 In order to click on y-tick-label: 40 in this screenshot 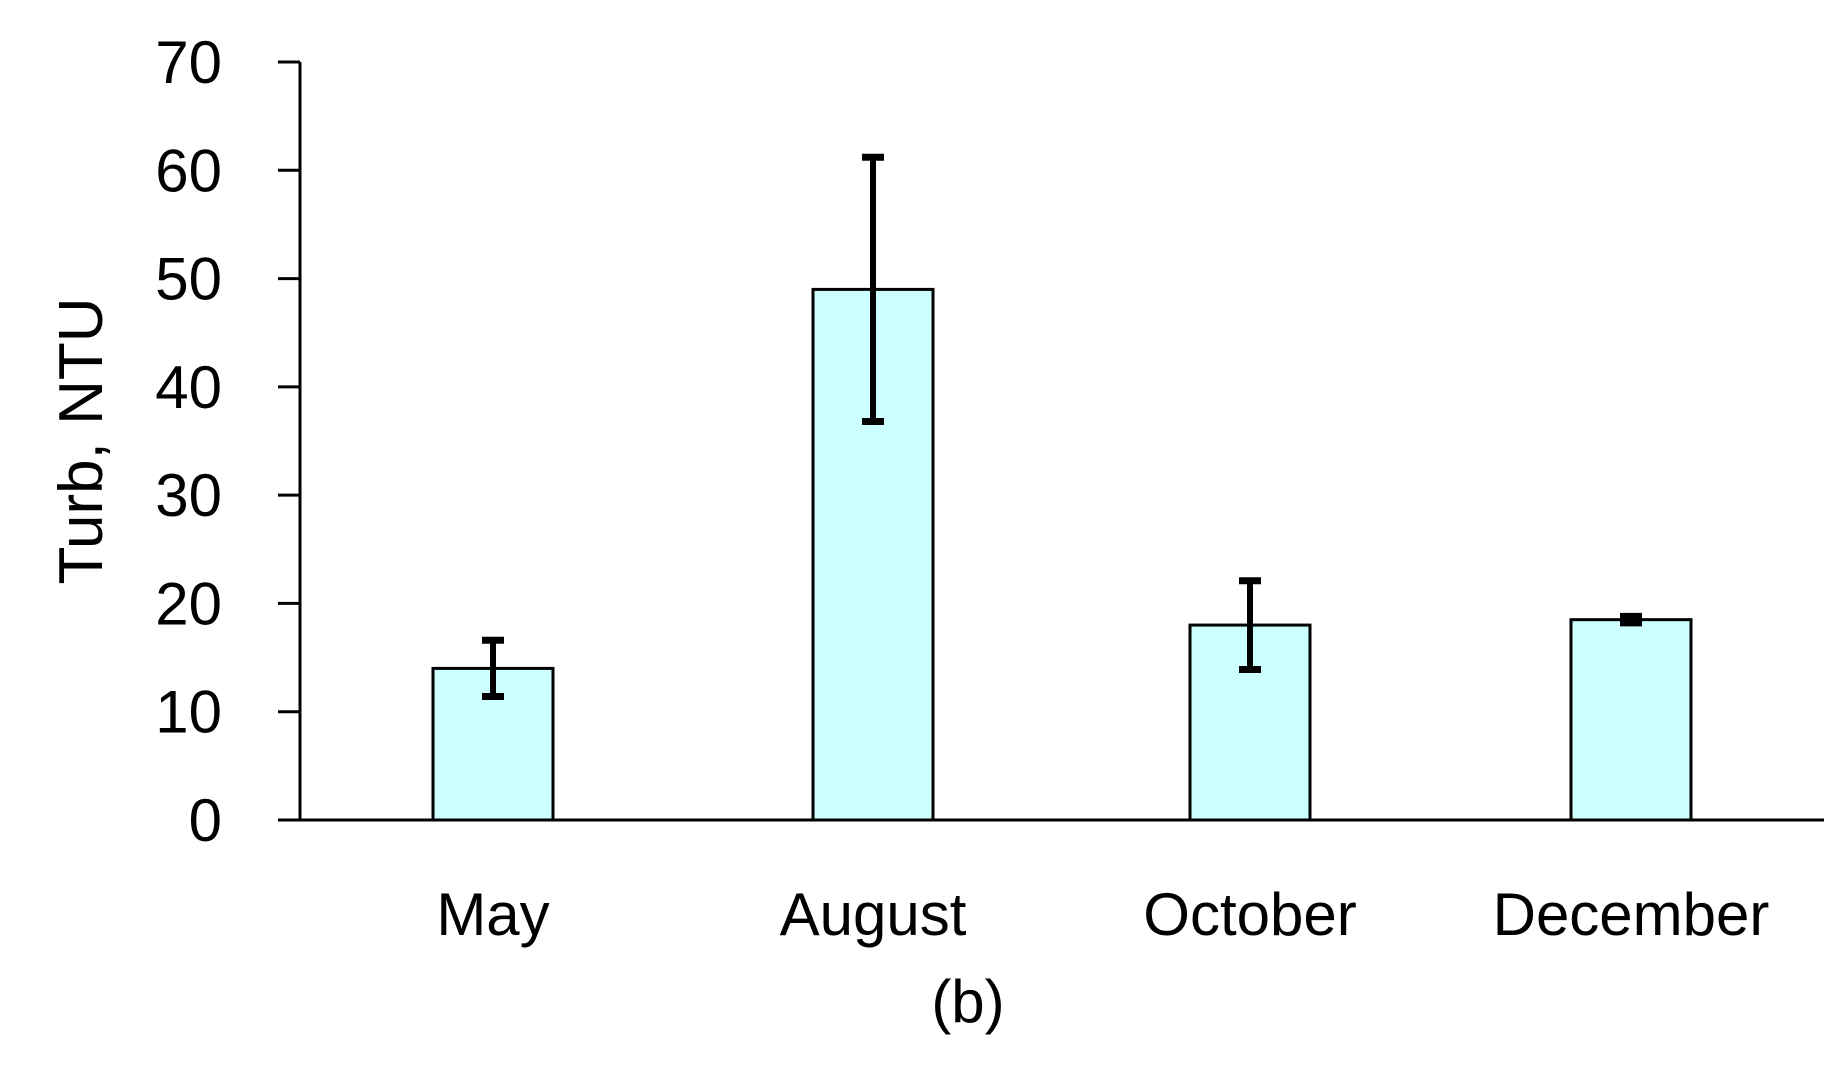, I will do `click(188, 387)`.